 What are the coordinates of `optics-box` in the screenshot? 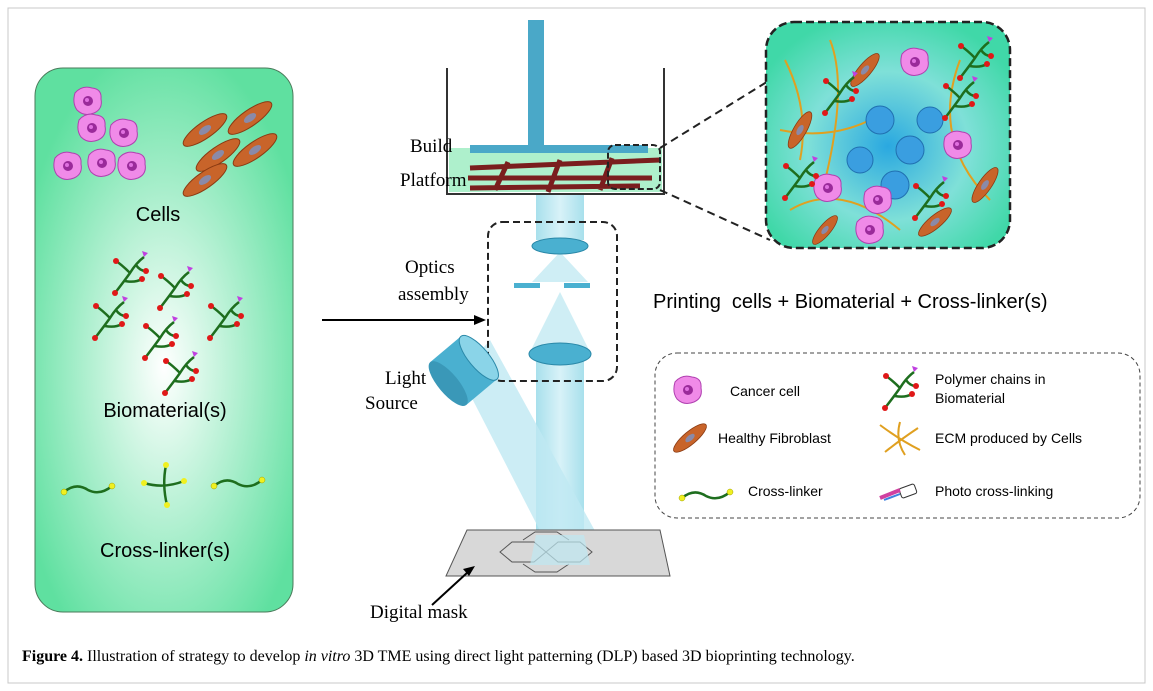 It's located at (552, 301).